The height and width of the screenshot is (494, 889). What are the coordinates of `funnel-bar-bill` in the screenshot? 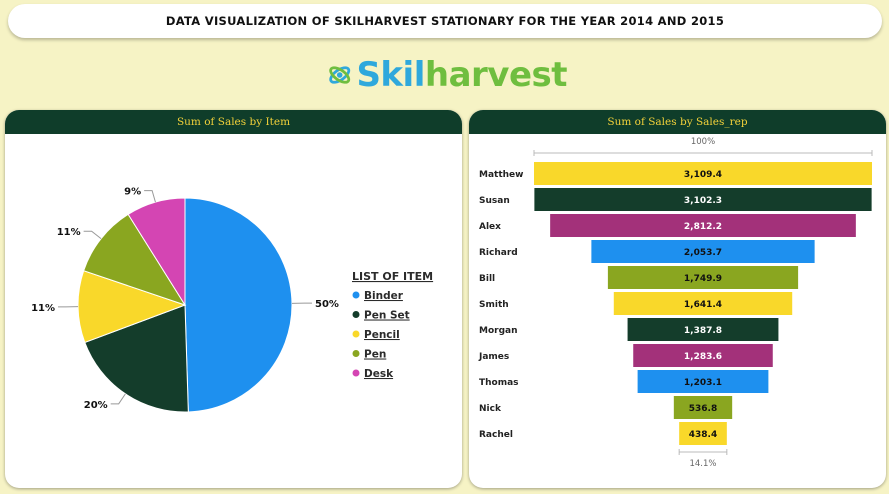 It's located at (703, 277).